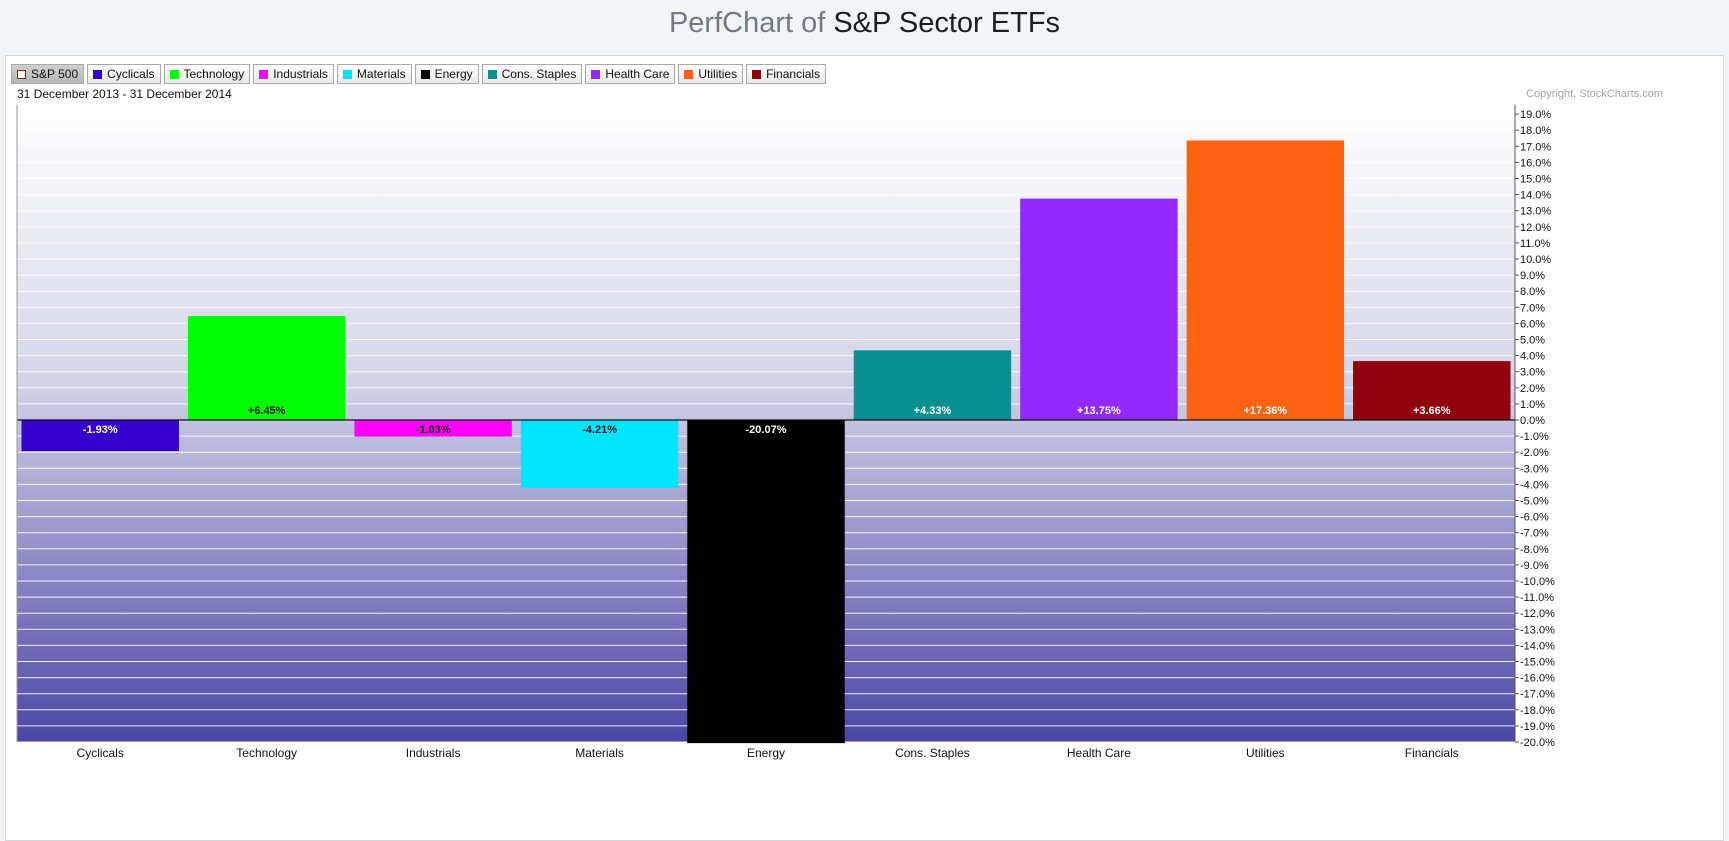 This screenshot has width=1729, height=841. I want to click on legend-label: Financials, so click(793, 74).